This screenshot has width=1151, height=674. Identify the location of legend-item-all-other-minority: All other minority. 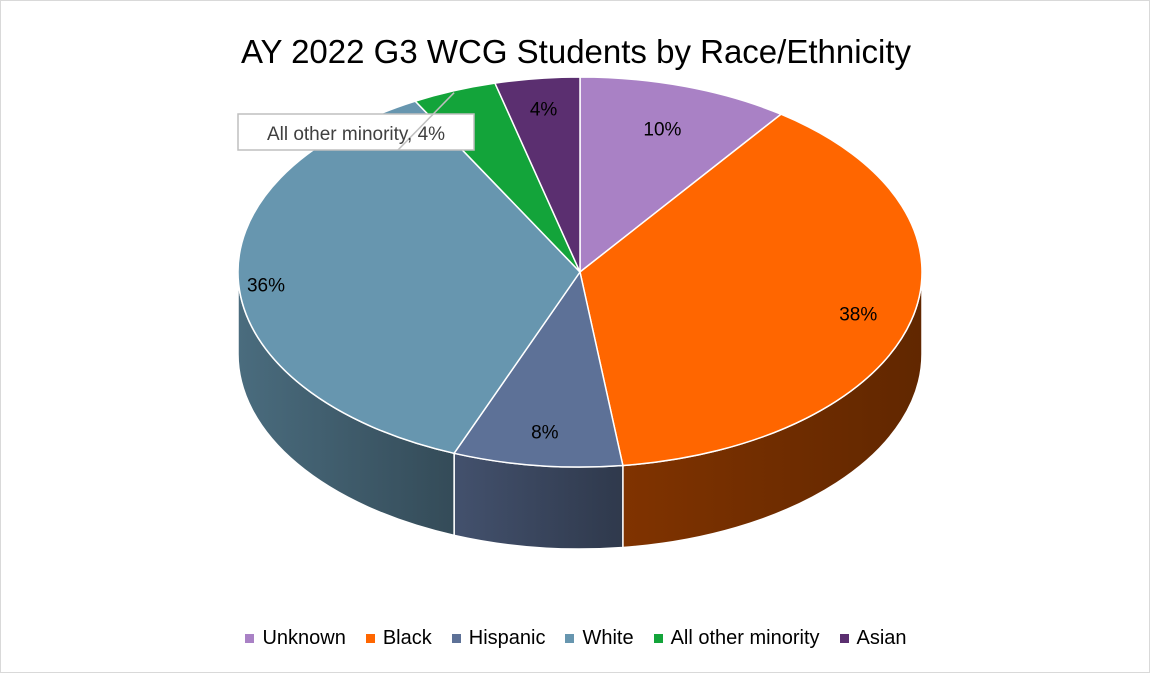
(736, 638).